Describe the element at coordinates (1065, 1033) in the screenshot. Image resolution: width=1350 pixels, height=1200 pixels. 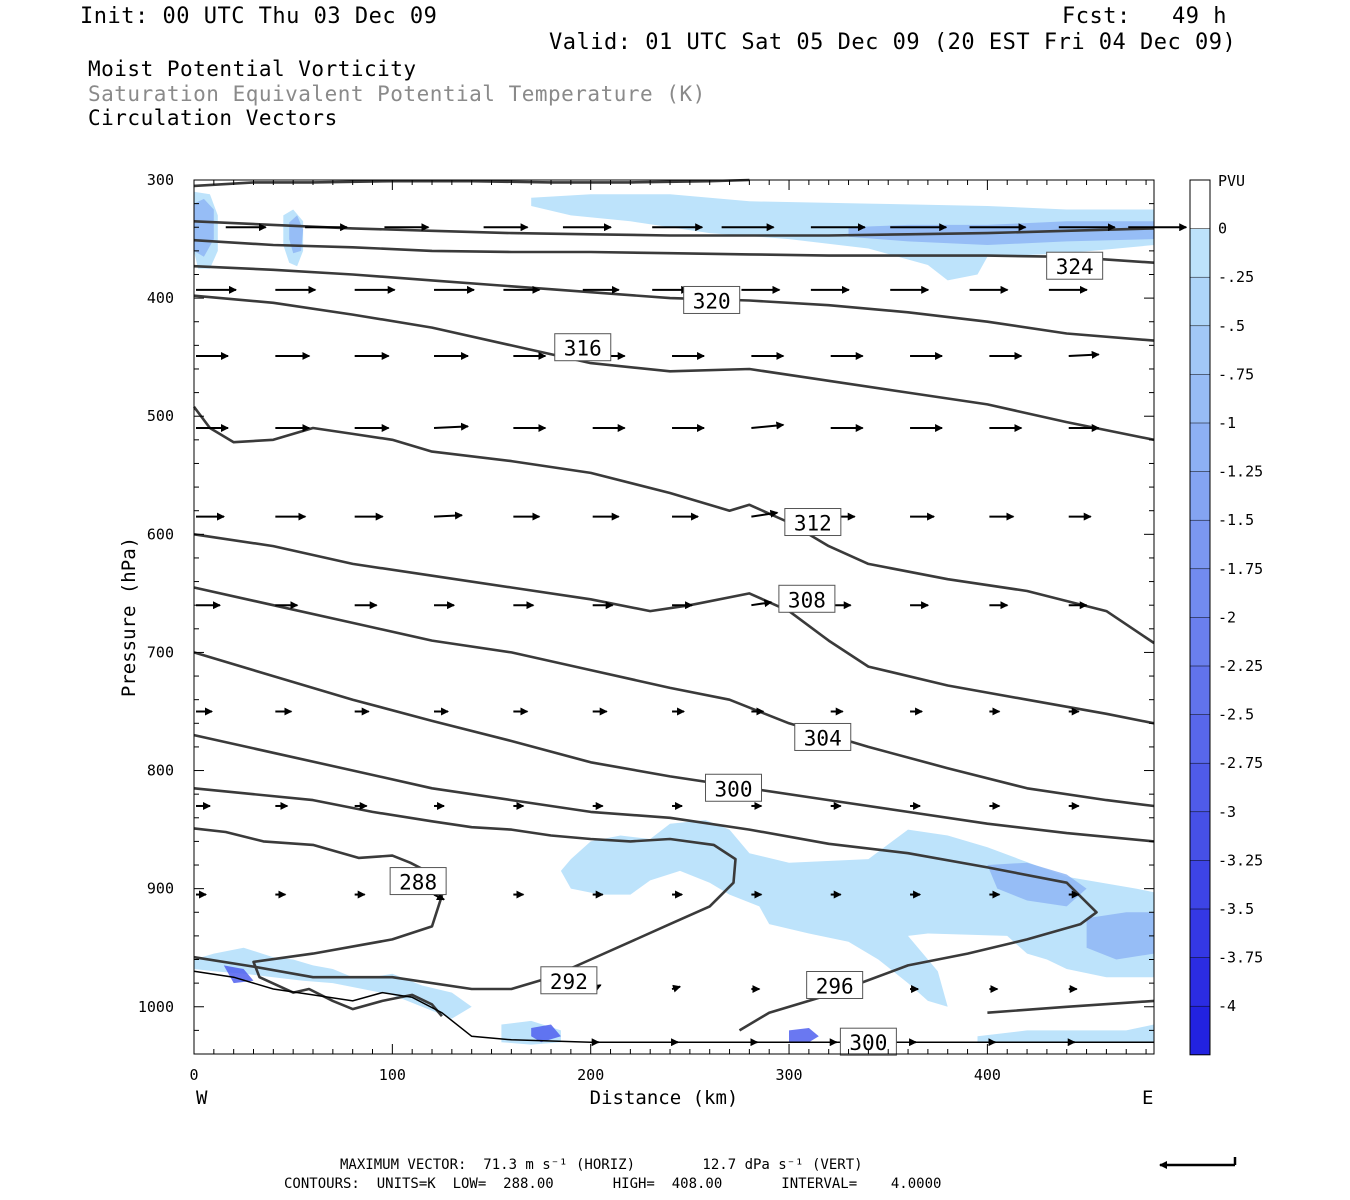
I see `pv-region-light` at that location.